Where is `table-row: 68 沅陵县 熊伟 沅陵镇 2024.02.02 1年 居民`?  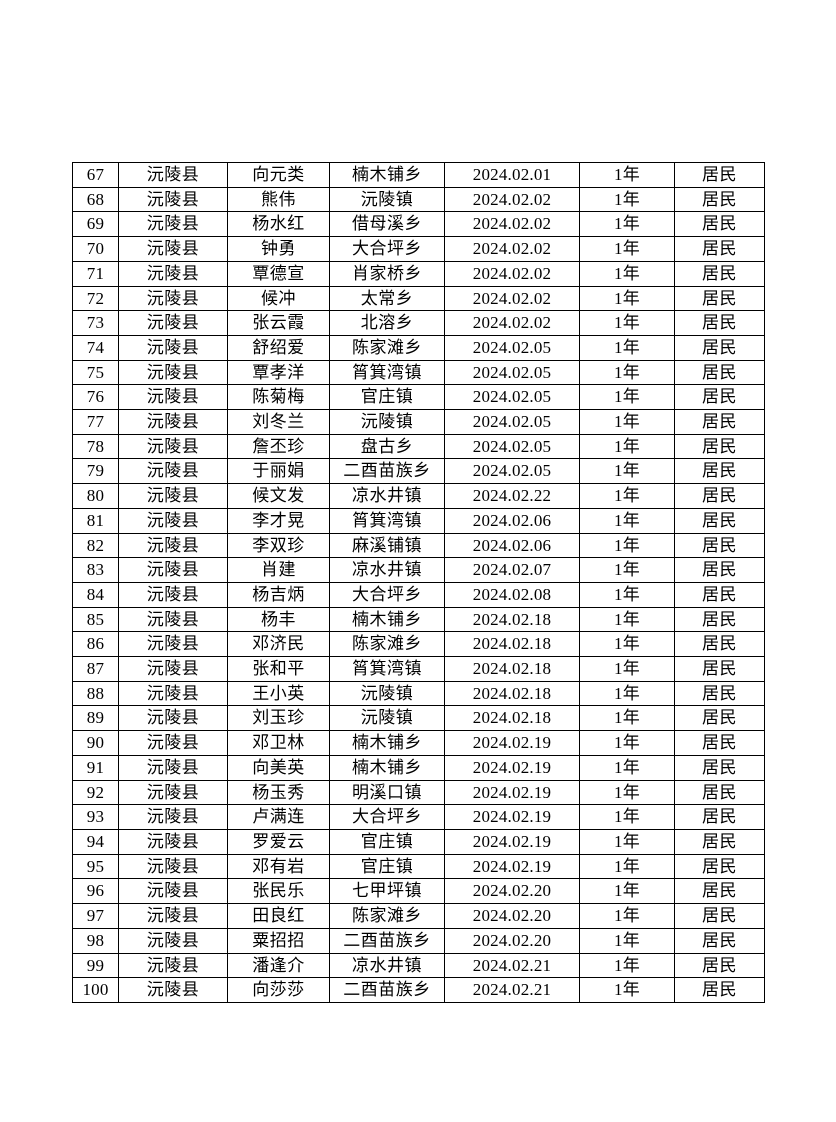 table-row: 68 沅陵县 熊伟 沅陵镇 2024.02.02 1年 居民 is located at coordinates (418, 199).